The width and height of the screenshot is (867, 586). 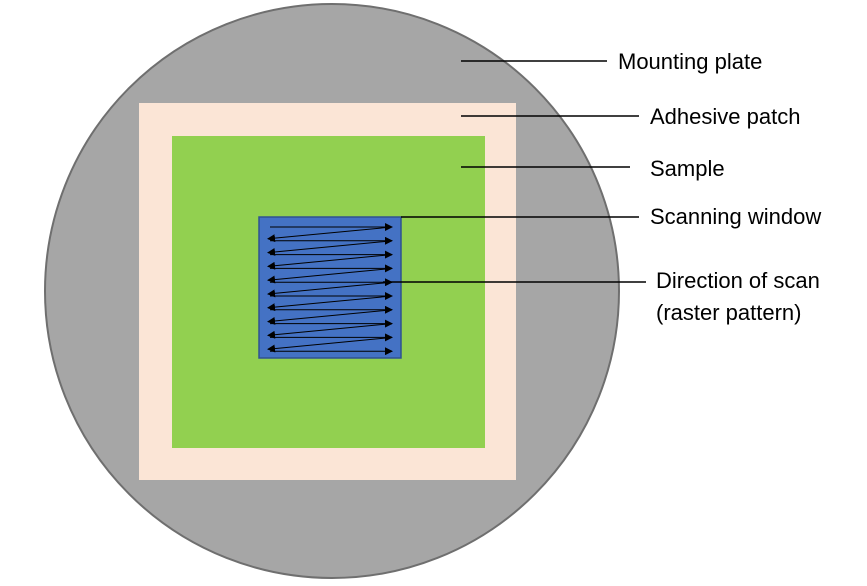 What do you see at coordinates (725, 116) in the screenshot?
I see `label-adhesive-patch: Adhesive patch` at bounding box center [725, 116].